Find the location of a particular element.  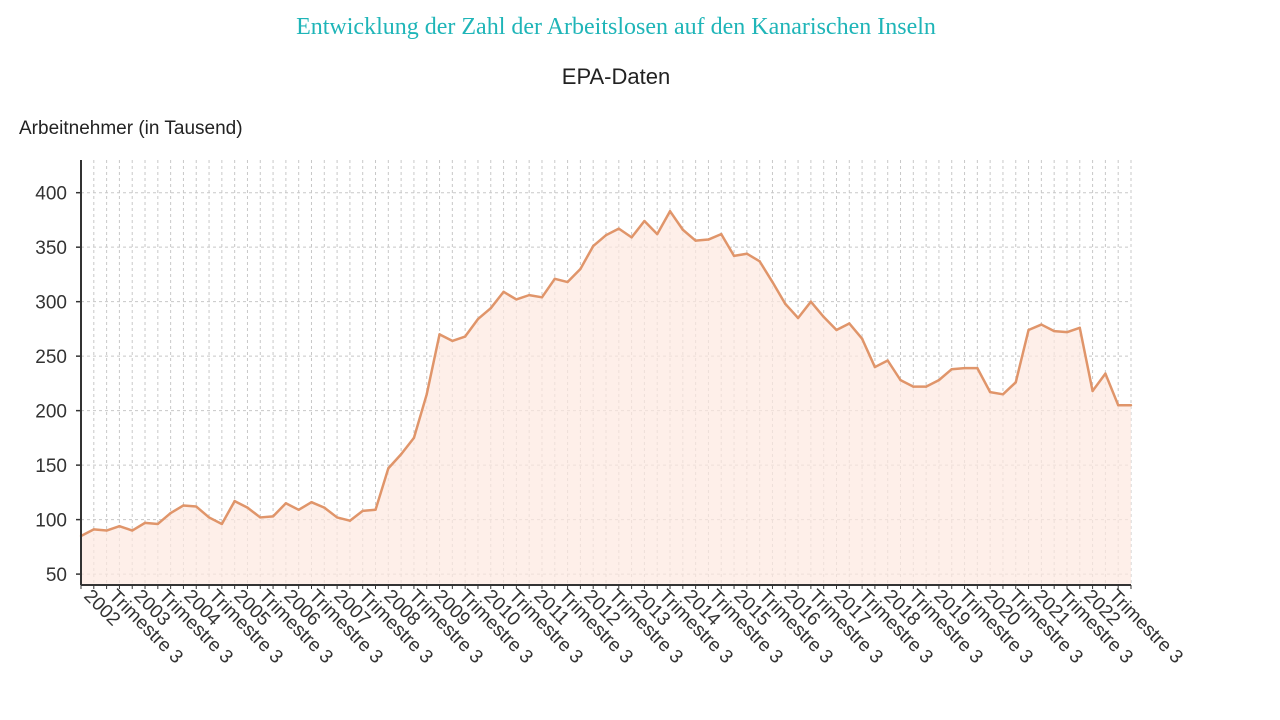

y-tick-label: 250 is located at coordinates (51, 357).